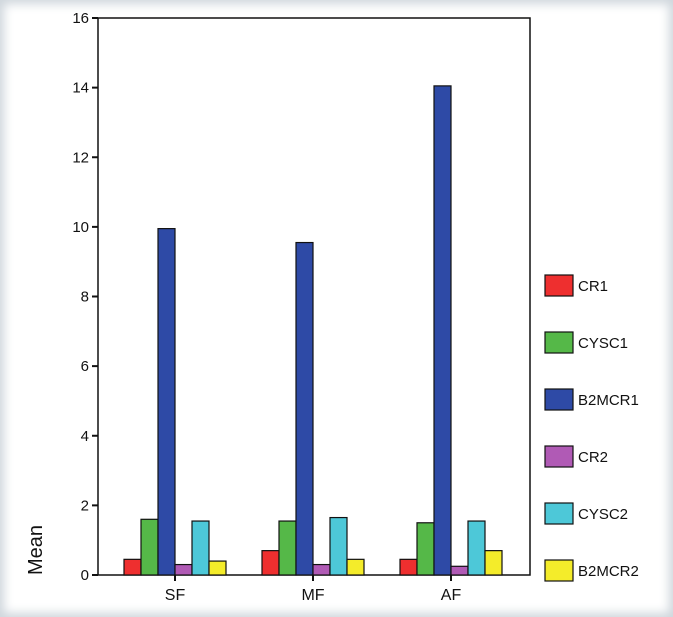 The height and width of the screenshot is (617, 673). What do you see at coordinates (200, 548) in the screenshot?
I see `bar-cysc2-sf` at bounding box center [200, 548].